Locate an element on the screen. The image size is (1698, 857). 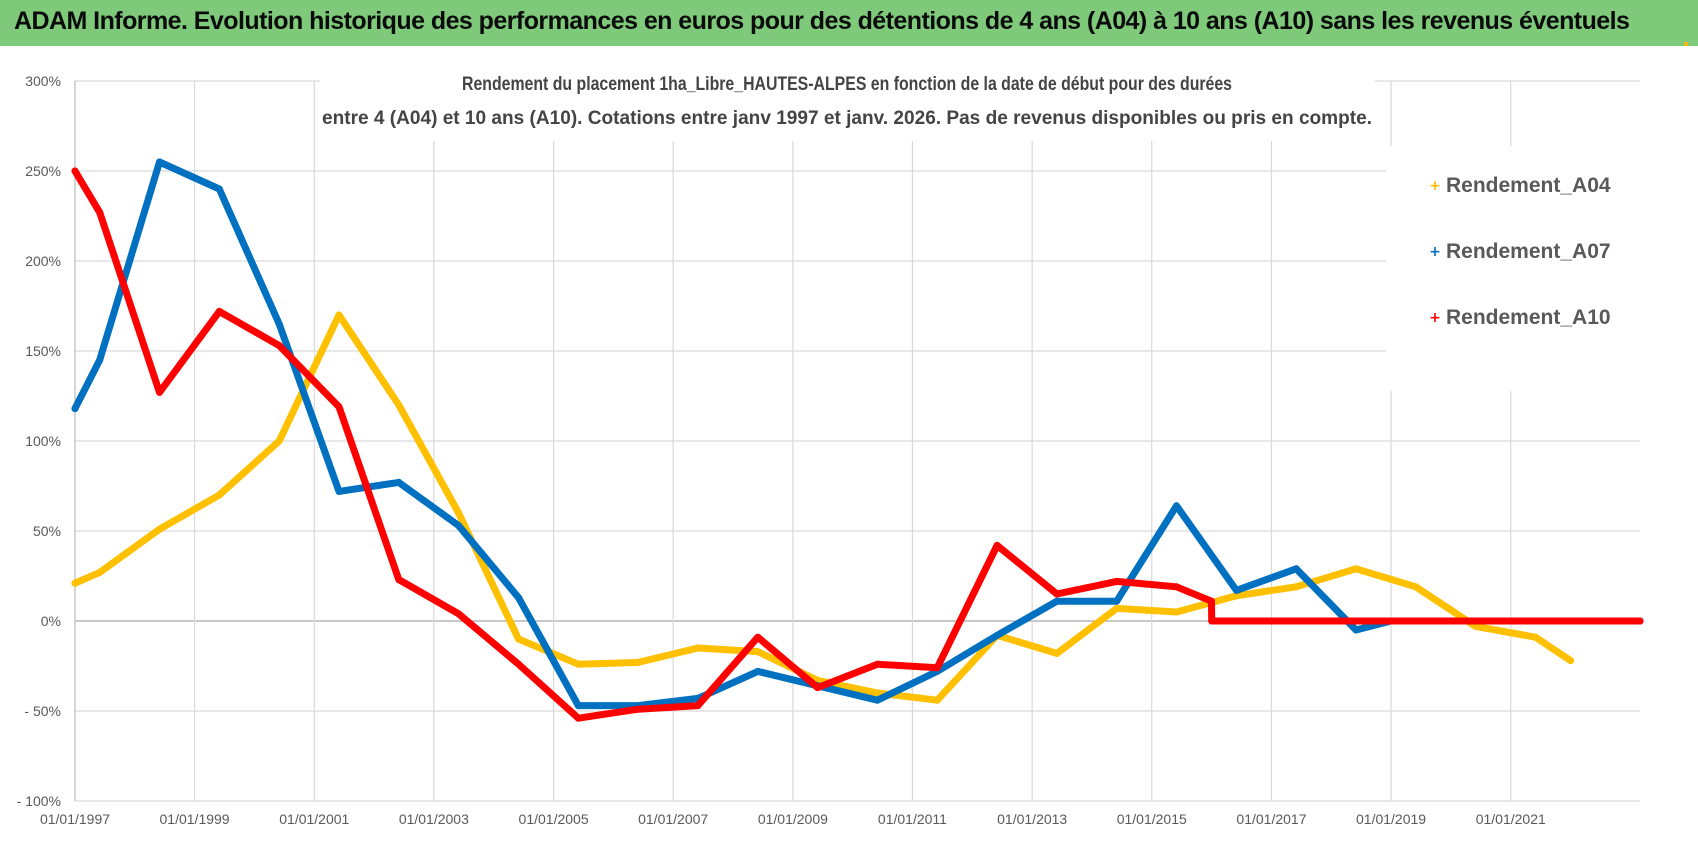
y-tick-label: 150% is located at coordinates (43, 351).